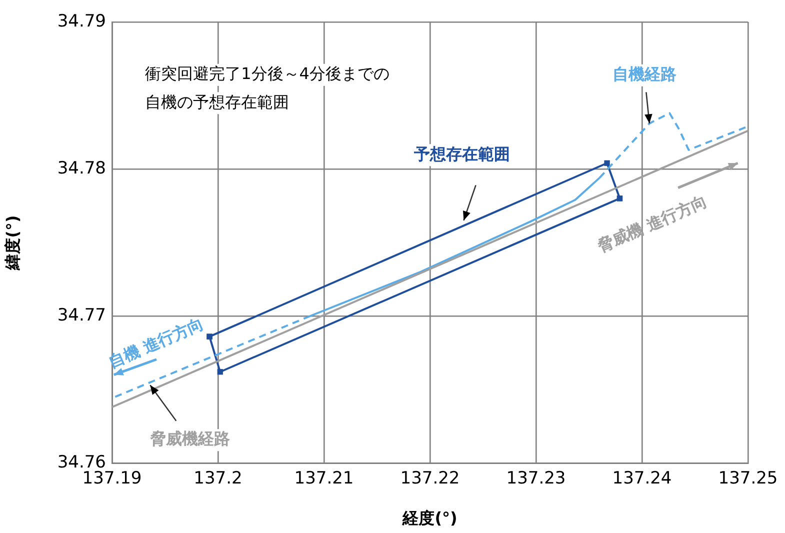 This screenshot has height=533, width=785. What do you see at coordinates (644, 74) in the screenshot?
I see `annotation: 自機経路` at bounding box center [644, 74].